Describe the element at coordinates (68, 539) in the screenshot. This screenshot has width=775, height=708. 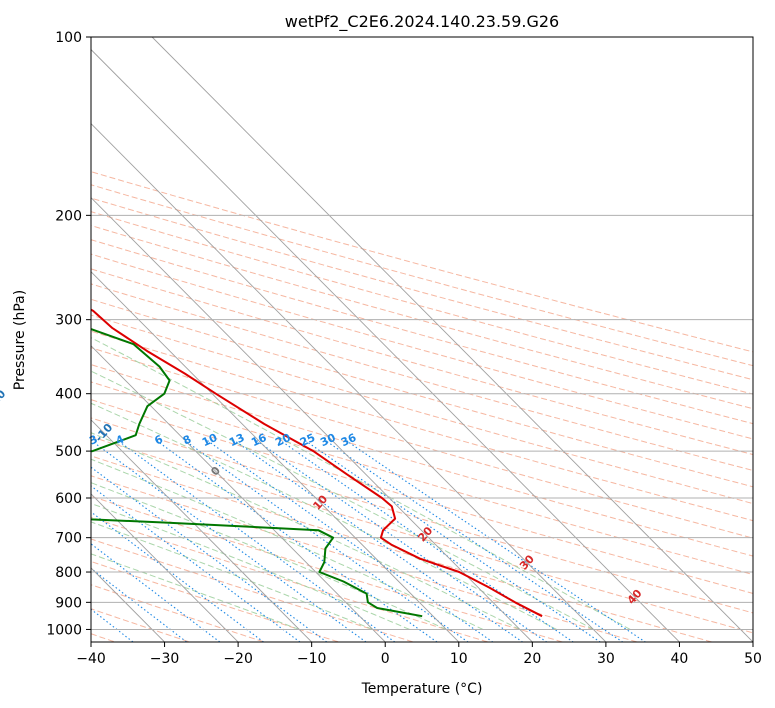
I see `y-tick-label: 700` at that location.